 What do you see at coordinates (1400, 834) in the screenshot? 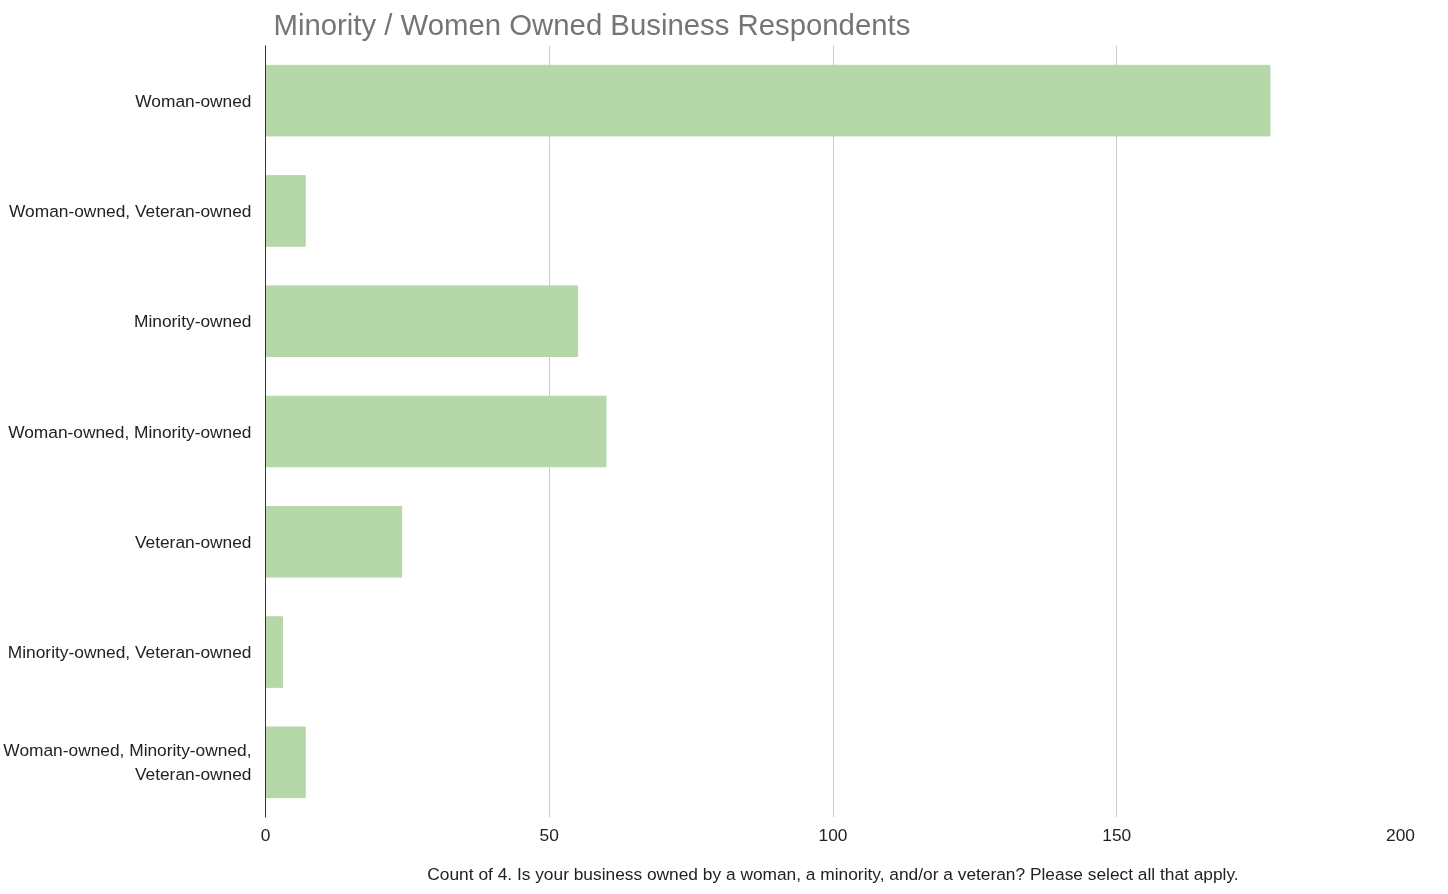
I see `x-tick-label: 200` at bounding box center [1400, 834].